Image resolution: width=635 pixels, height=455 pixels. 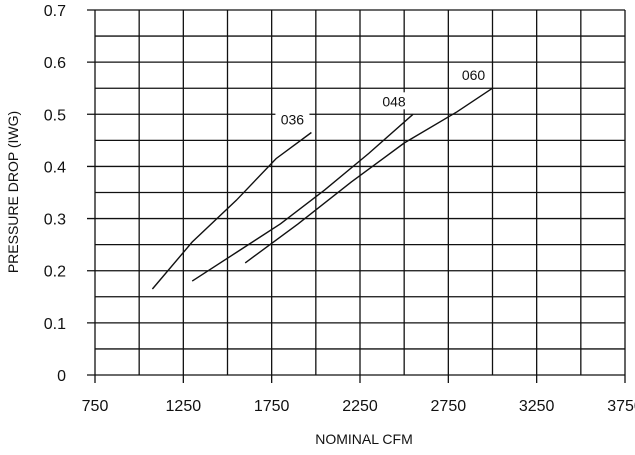 What do you see at coordinates (55, 194) in the screenshot?
I see `y-tick-labels: 0 0.1 0.2 0.3 0.4 0.5 0.6 0.7` at bounding box center [55, 194].